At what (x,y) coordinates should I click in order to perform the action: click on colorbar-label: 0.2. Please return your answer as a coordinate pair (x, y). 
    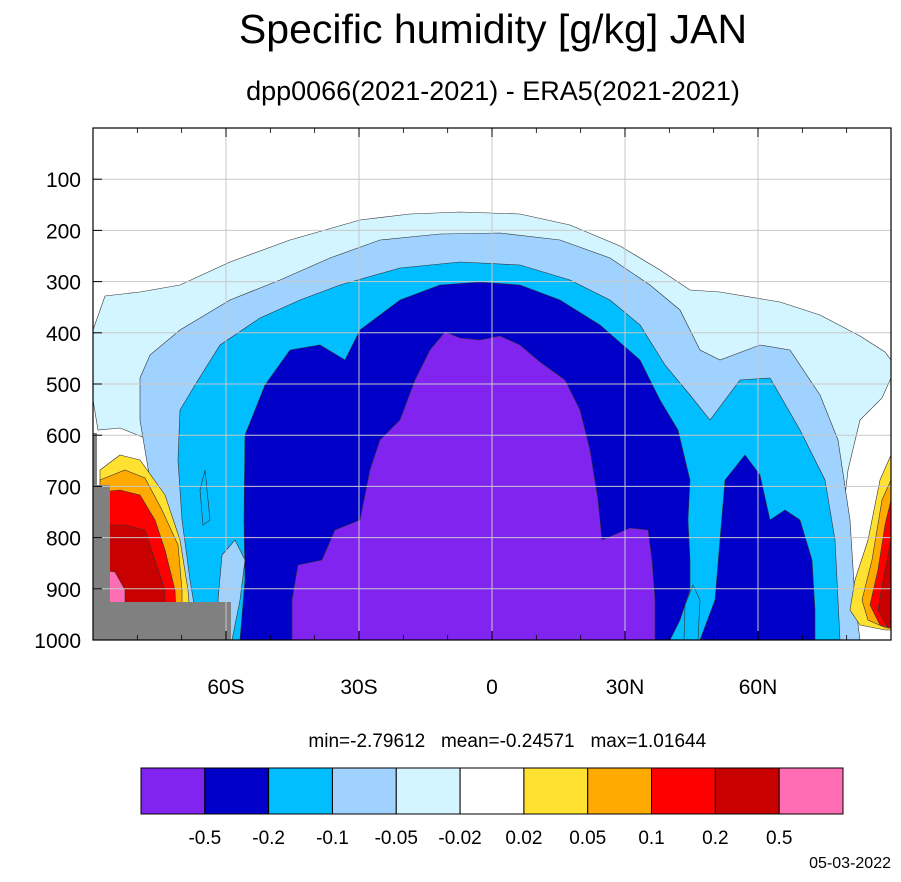
    Looking at the image, I should click on (715, 838).